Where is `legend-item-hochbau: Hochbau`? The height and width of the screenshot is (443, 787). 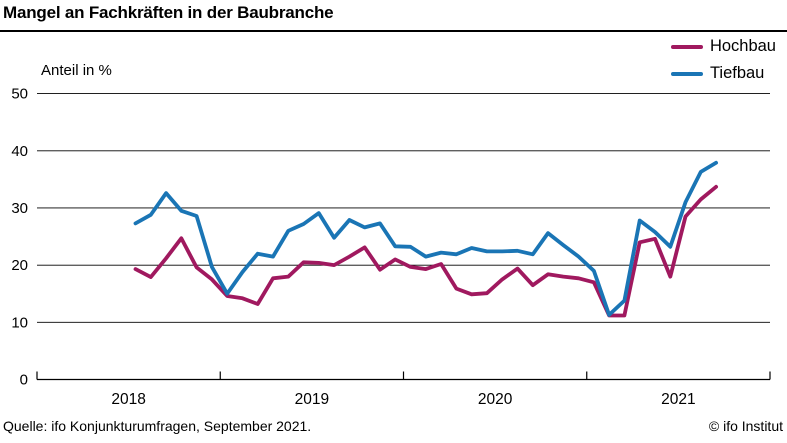
legend-item-hochbau: Hochbau is located at coordinates (723, 46).